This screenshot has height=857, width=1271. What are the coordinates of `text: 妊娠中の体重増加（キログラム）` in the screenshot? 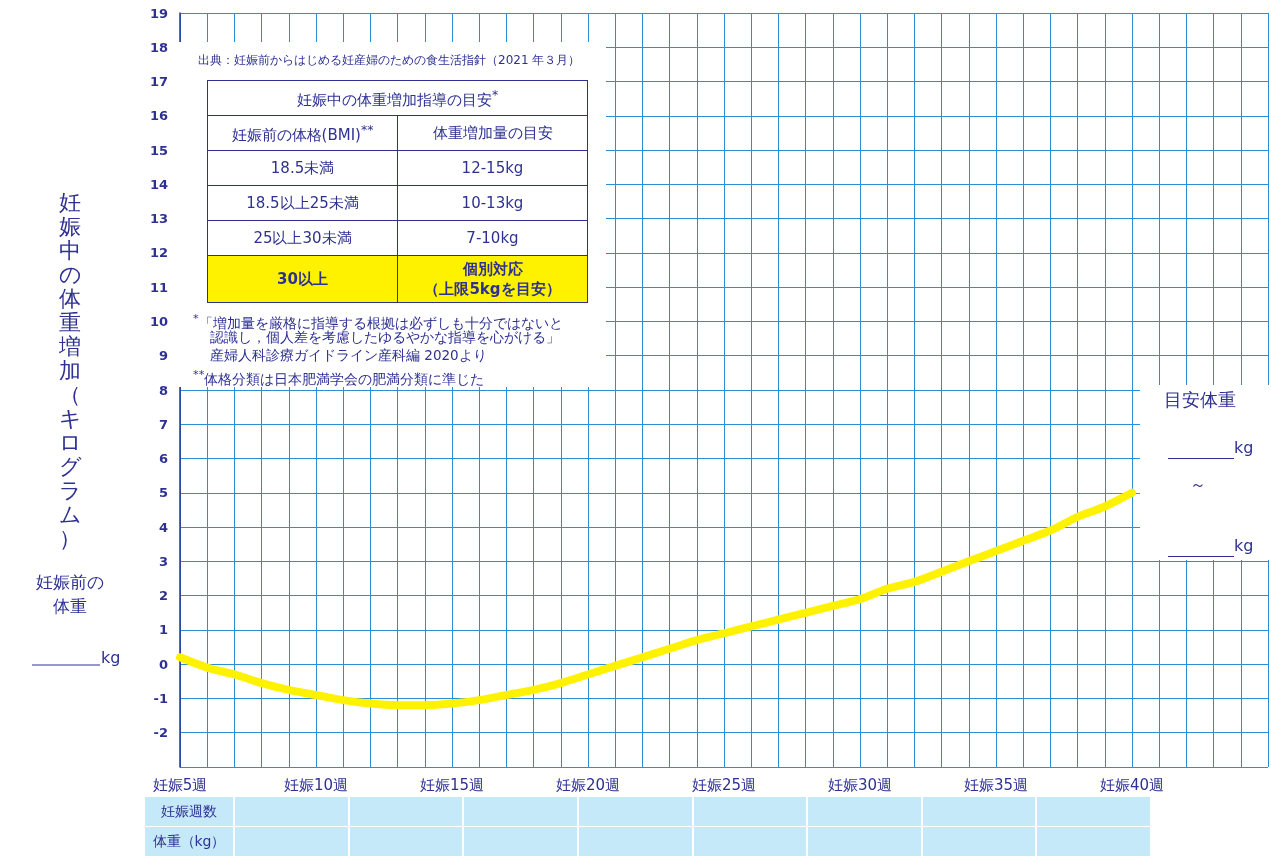 It's located at (70, 370).